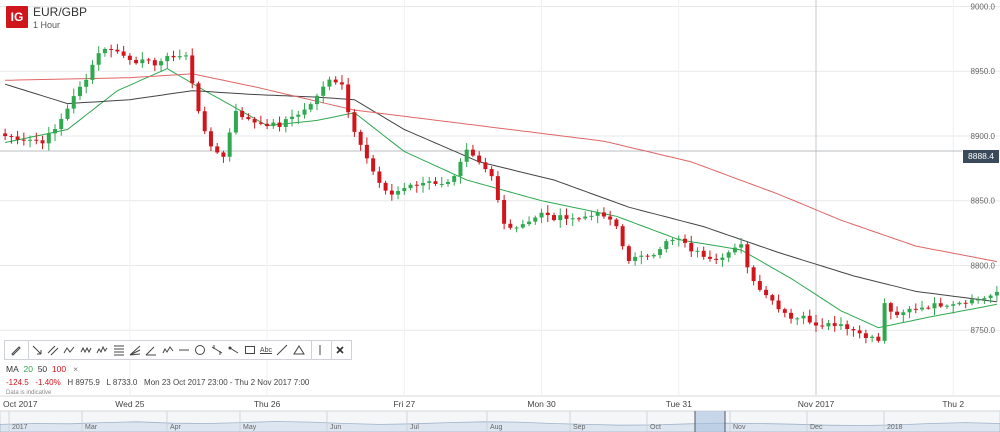  Describe the element at coordinates (249, 350) in the screenshot. I see `rect-icon` at that location.